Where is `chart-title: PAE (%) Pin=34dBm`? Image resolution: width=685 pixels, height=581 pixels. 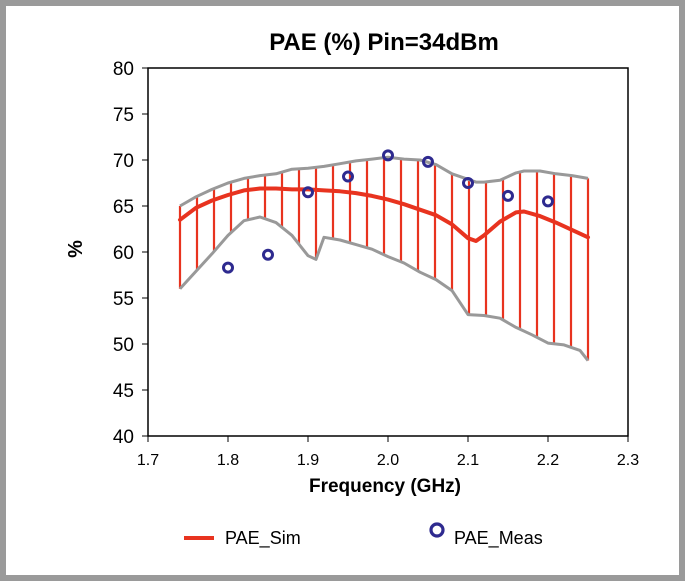 chart-title: PAE (%) Pin=34dBm is located at coordinates (384, 42).